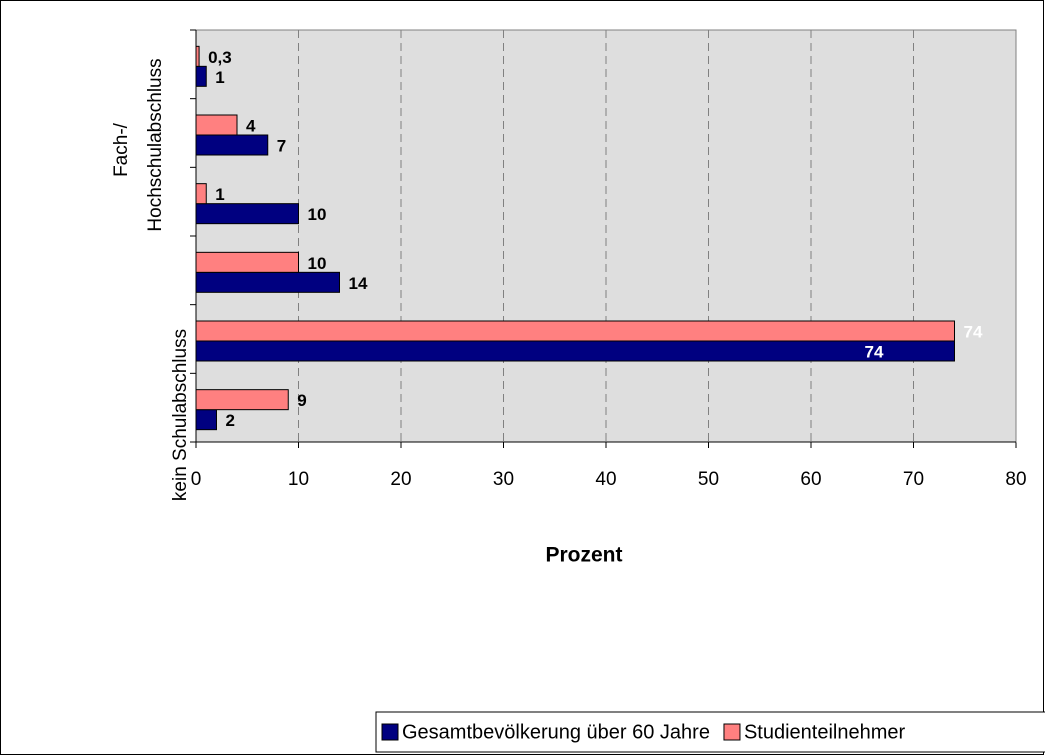  I want to click on x-tick-label: 40, so click(605, 479).